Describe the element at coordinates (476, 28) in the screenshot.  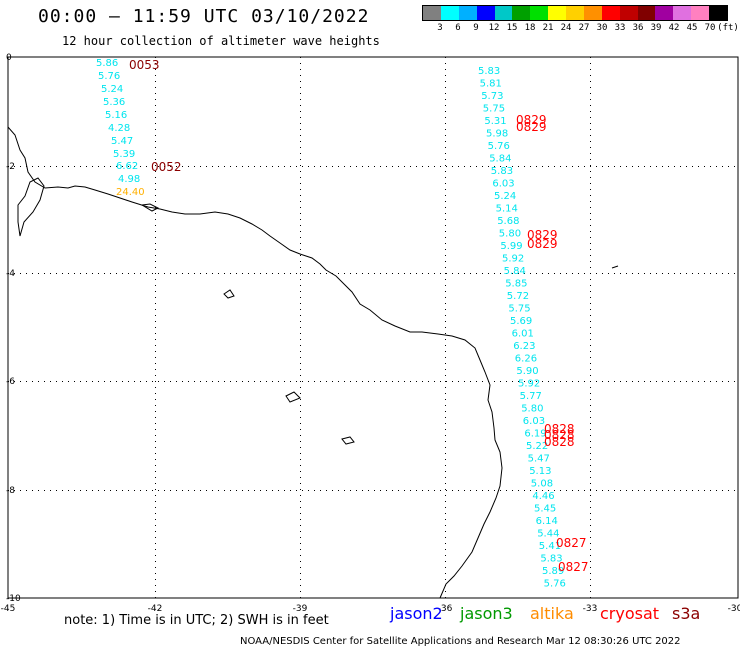
I see `scale-label: 9` at that location.